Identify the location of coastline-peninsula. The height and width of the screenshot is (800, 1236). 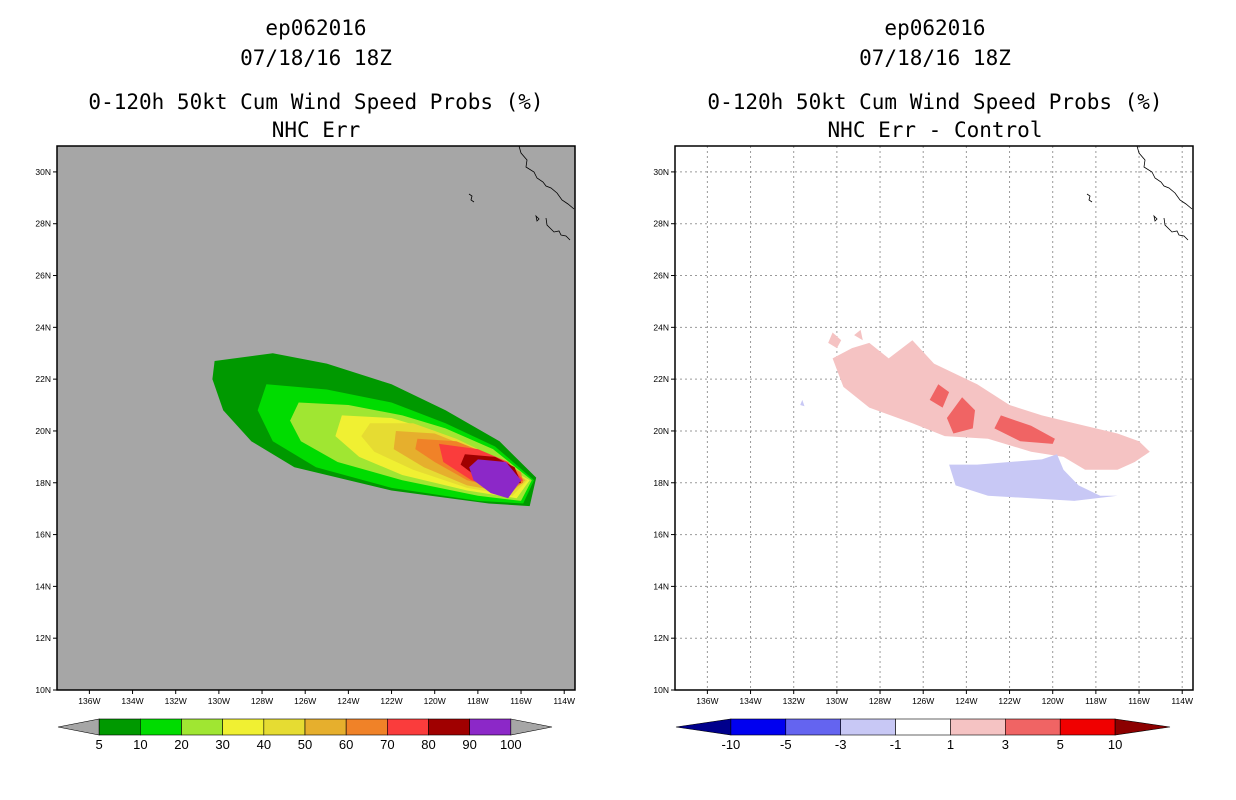
(558, 229).